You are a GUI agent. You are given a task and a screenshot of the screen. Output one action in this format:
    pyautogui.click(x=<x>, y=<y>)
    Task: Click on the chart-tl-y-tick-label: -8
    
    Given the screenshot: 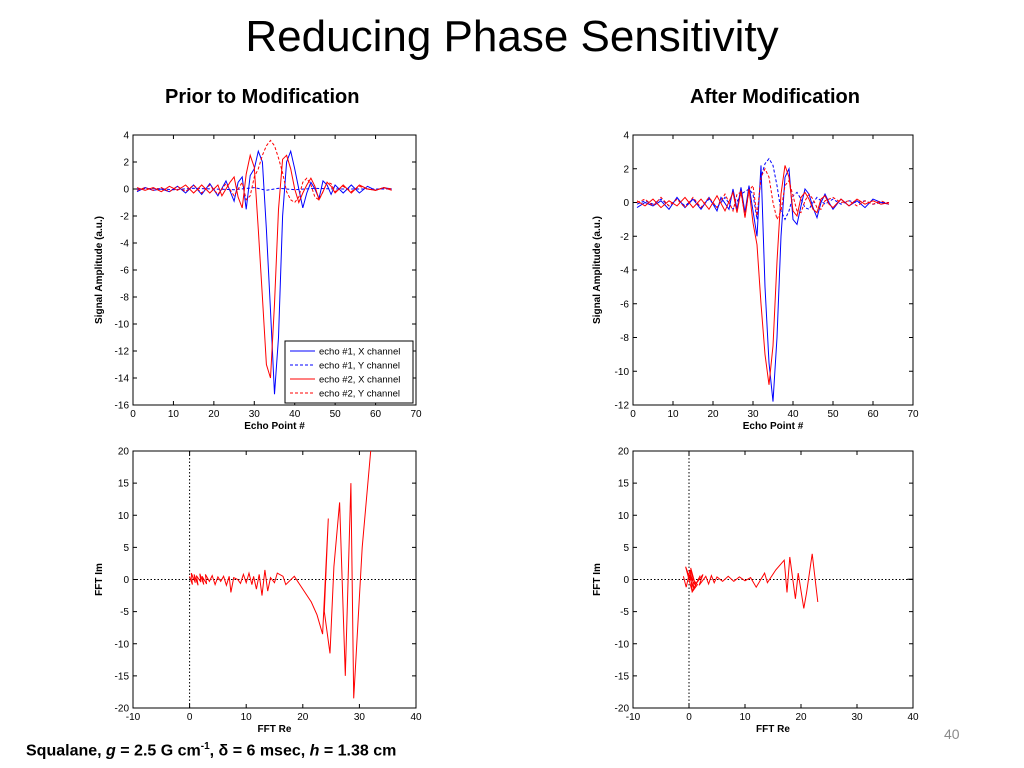 What is the action you would take?
    pyautogui.click(x=124, y=298)
    